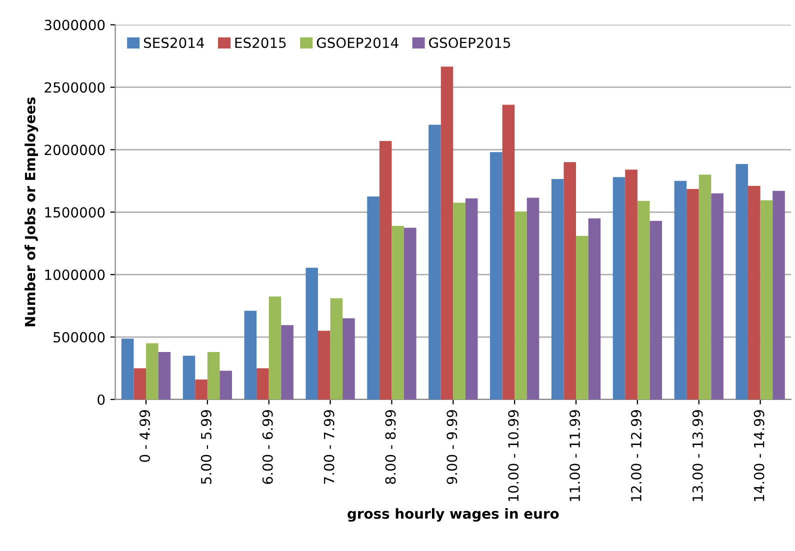  Describe the element at coordinates (79, 337) in the screenshot. I see `y-tick-label: 500000` at that location.